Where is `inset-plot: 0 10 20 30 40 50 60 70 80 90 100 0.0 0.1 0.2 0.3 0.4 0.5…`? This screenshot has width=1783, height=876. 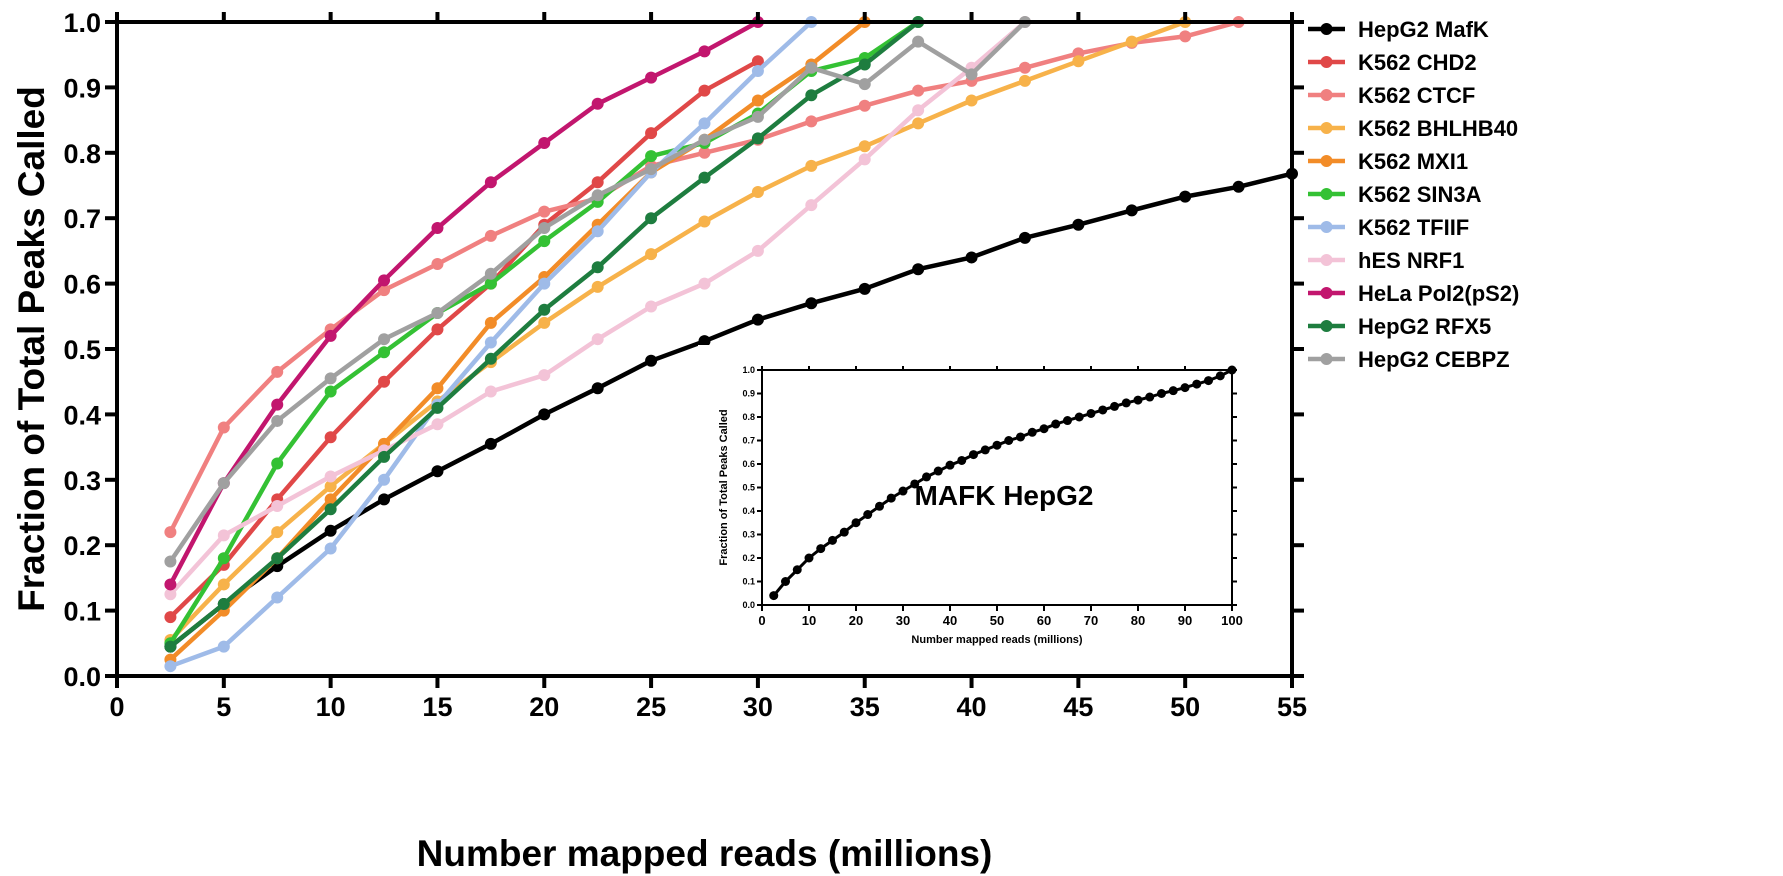 inset-plot: 0 10 20 30 40 50 60 70 80 90 100 0.0 0.1 0.2 0.3 0.4 0.5… is located at coordinates (975, 504).